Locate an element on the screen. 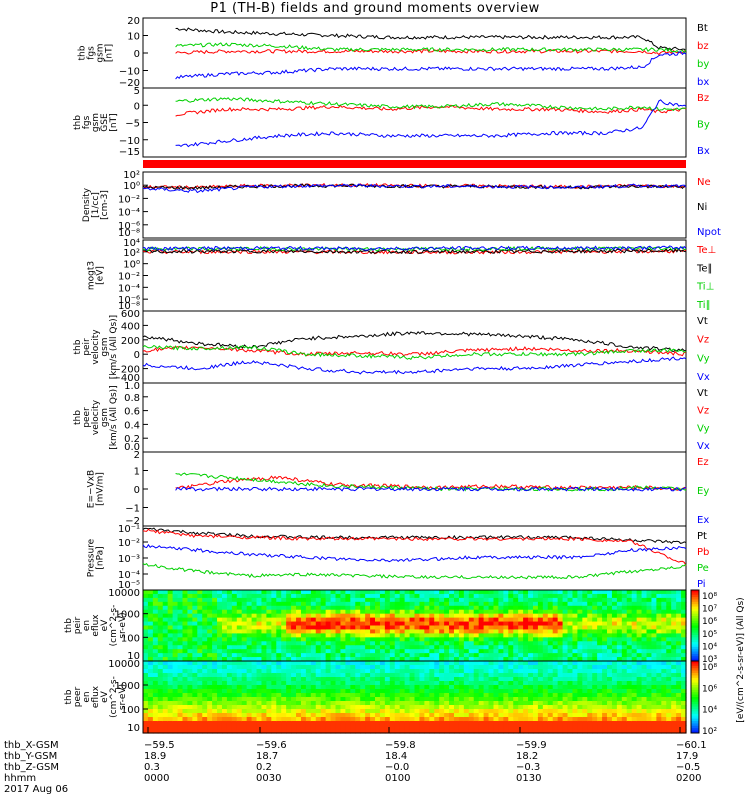 The width and height of the screenshot is (750, 800). series-line-Npot is located at coordinates (414, 188).